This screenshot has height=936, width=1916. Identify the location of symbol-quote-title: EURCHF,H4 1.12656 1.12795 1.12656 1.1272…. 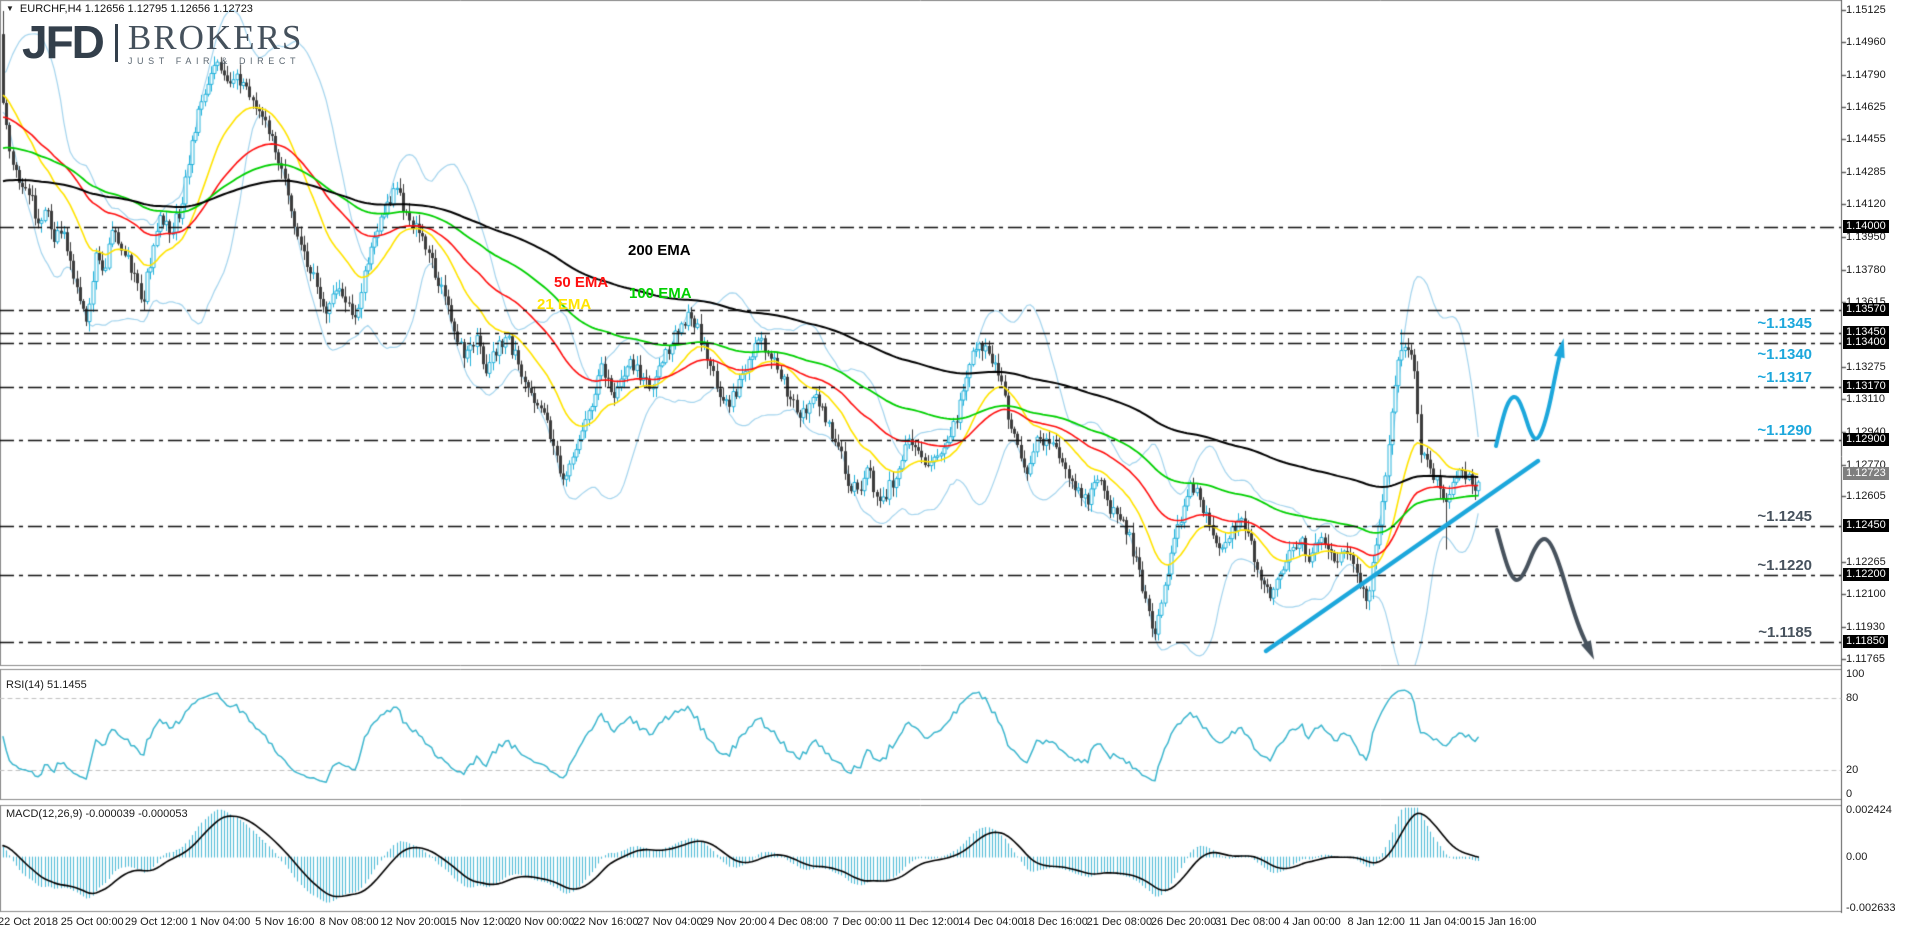
(136, 9).